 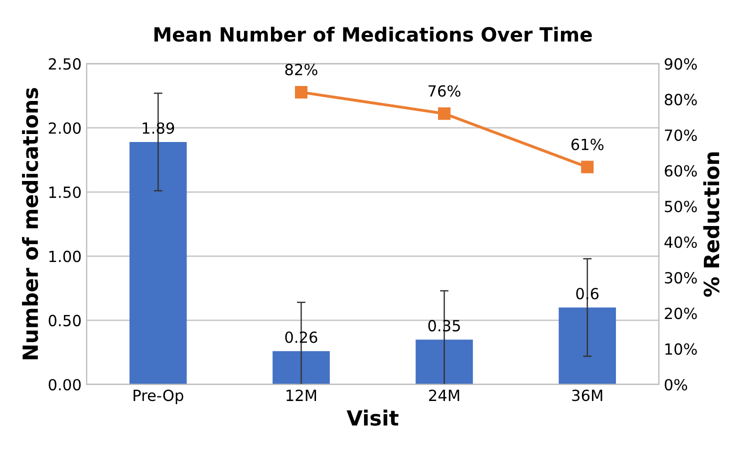 I want to click on y2-tick-label: 50%, so click(x=680, y=206).